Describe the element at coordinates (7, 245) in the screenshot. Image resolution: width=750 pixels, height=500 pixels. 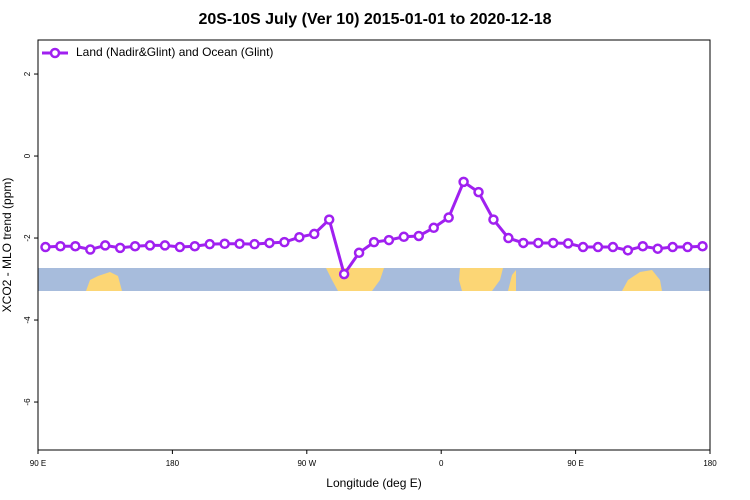
I see `y-axis-label: XCO2 - MLO trend (ppm)` at that location.